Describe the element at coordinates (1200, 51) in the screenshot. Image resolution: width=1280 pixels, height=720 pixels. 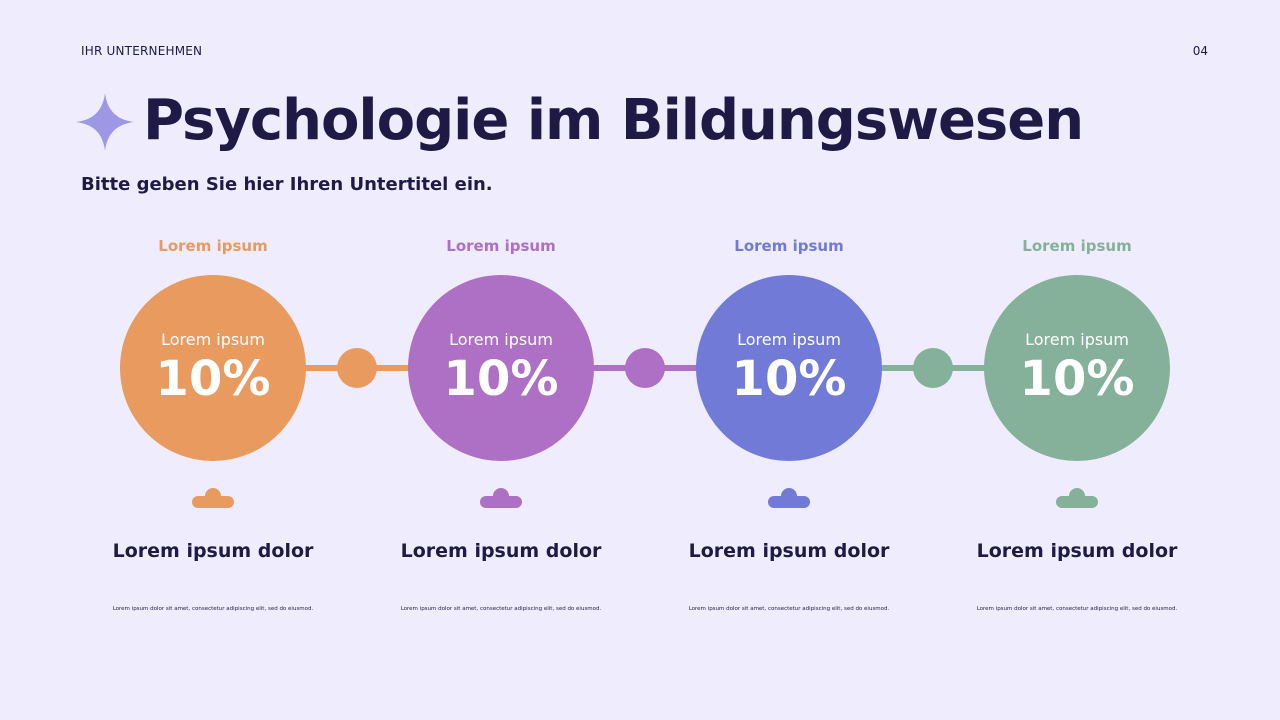
I see `page-number: 04` at that location.